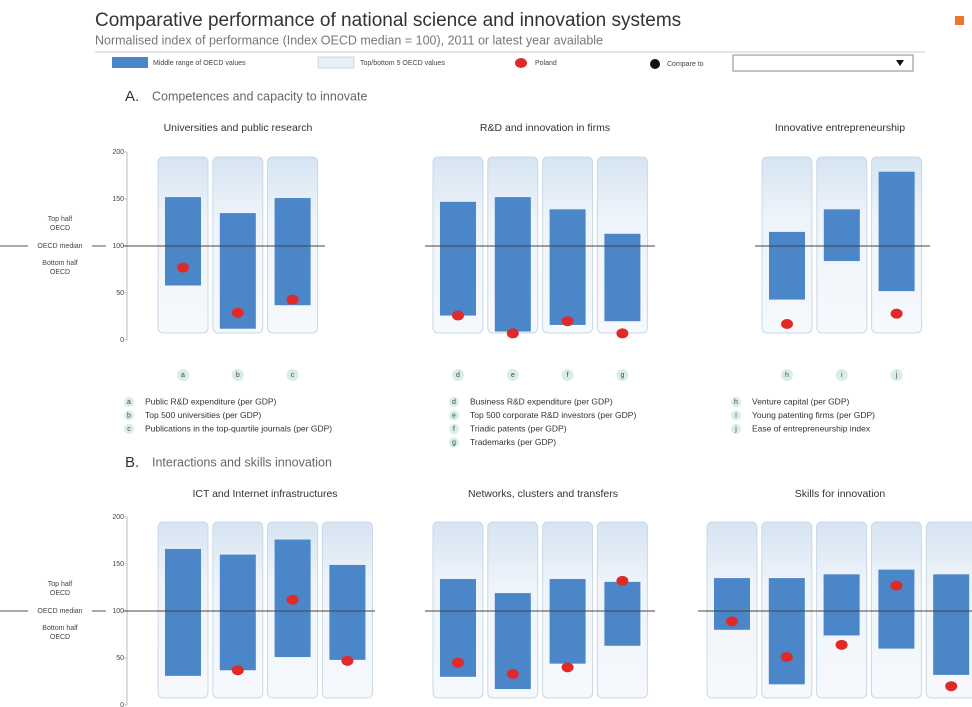  Describe the element at coordinates (543, 494) in the screenshot. I see `panel-title: Networks, clusters and transfers` at that location.